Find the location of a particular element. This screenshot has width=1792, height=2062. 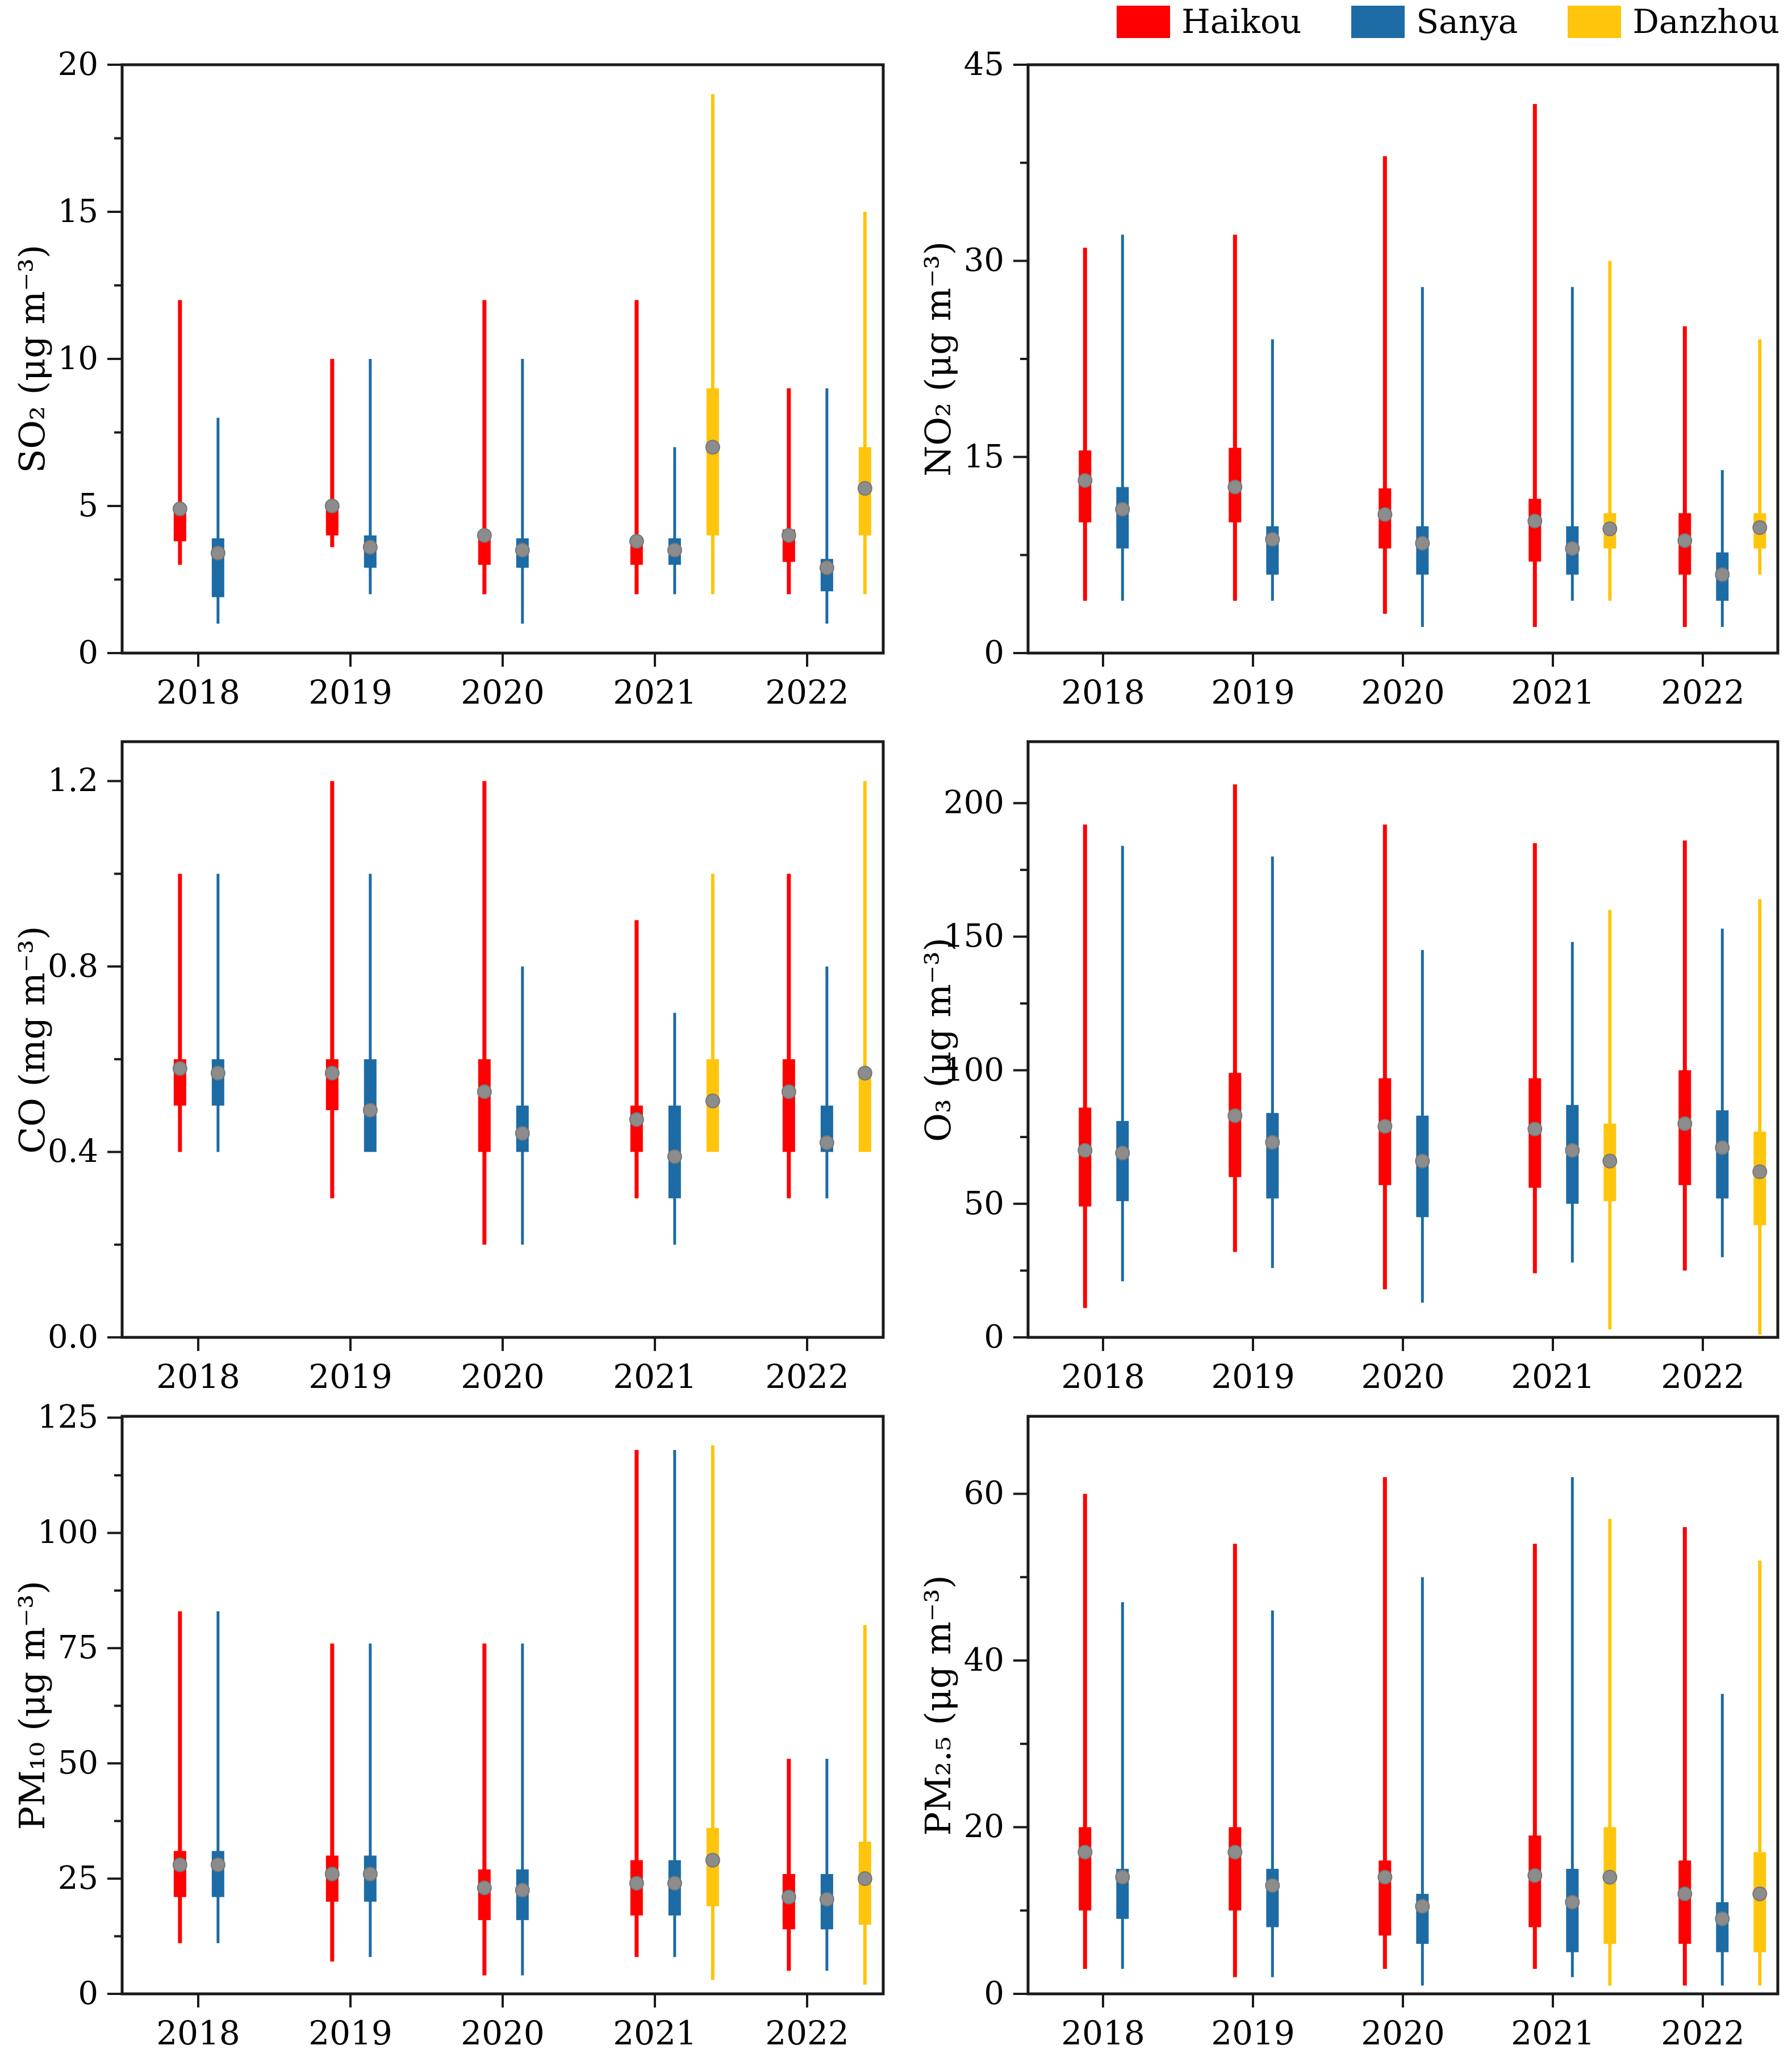

panel-frame-so2 is located at coordinates (503, 359).